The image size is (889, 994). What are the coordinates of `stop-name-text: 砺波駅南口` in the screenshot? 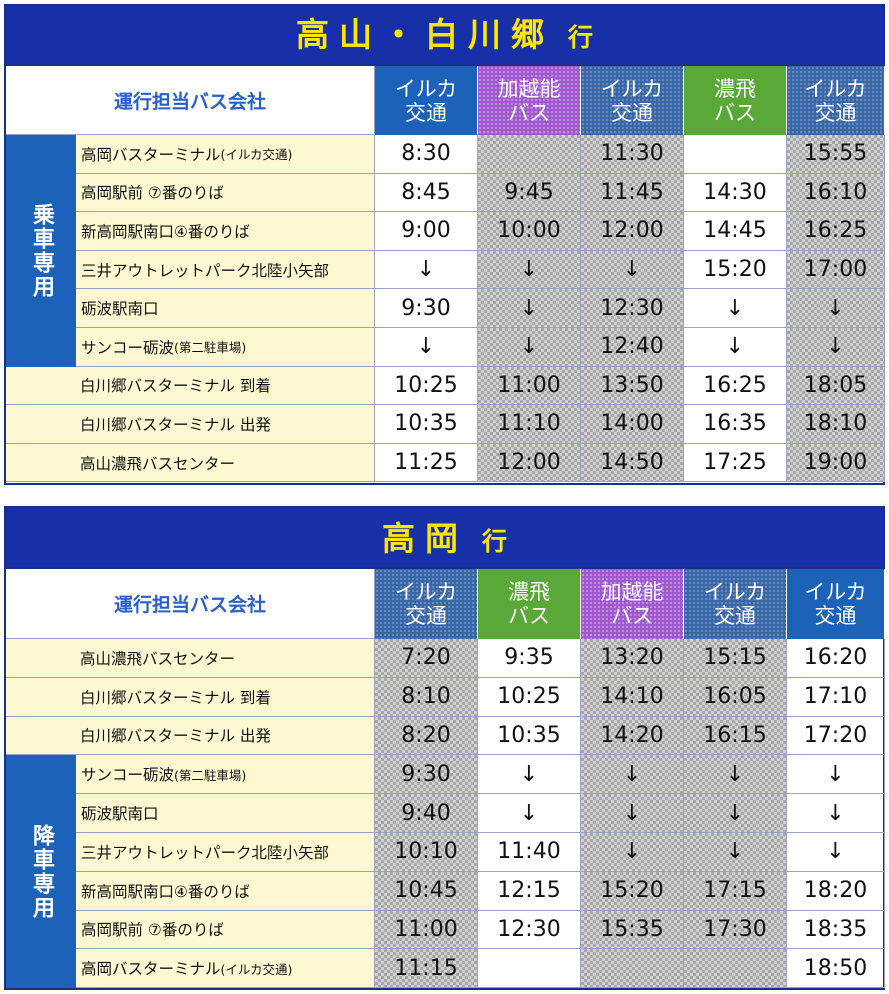 It's located at (120, 814).